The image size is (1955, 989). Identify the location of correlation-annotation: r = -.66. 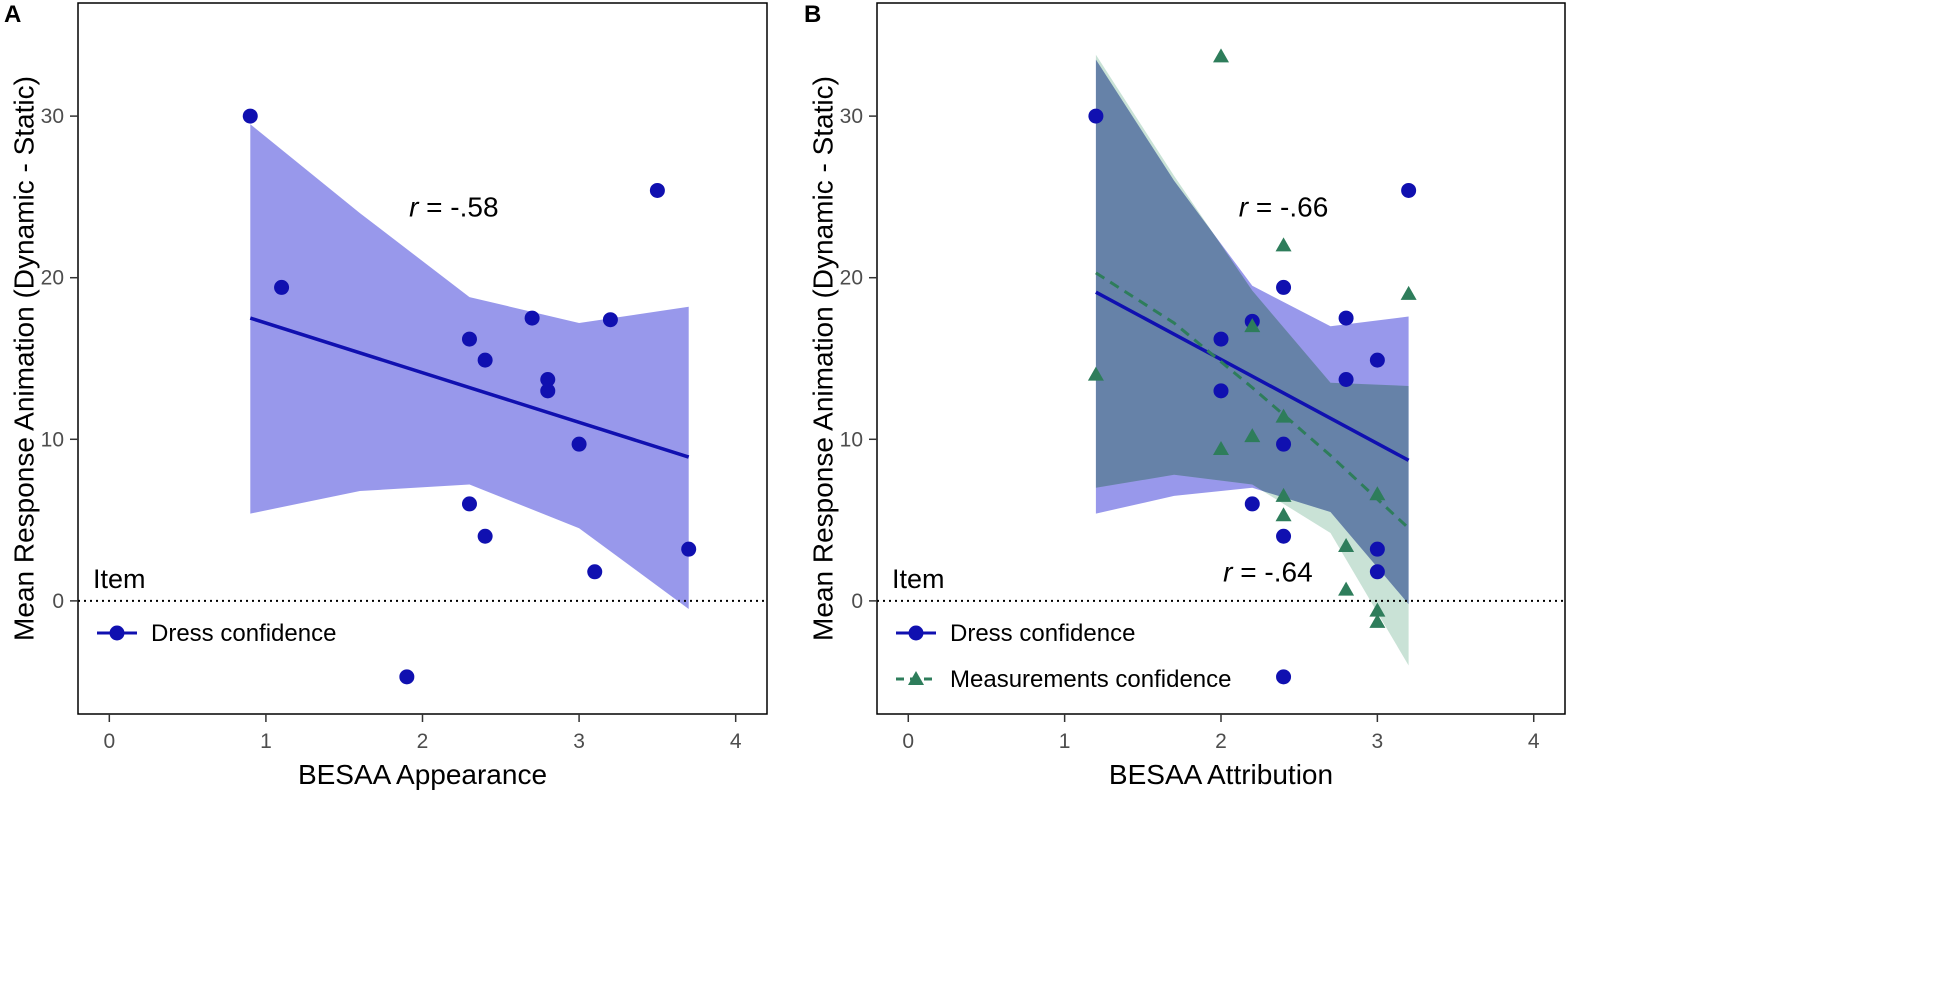
(1284, 206).